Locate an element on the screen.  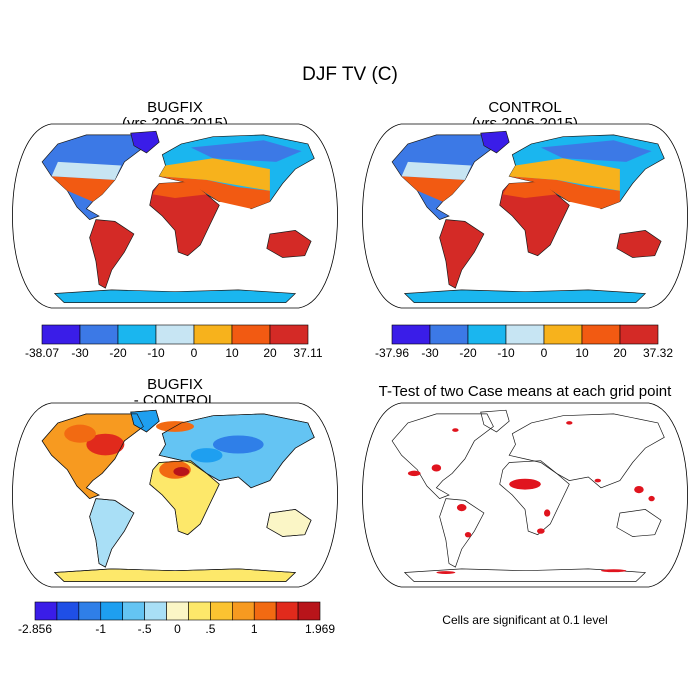
continent-africa is located at coordinates (534, 498).